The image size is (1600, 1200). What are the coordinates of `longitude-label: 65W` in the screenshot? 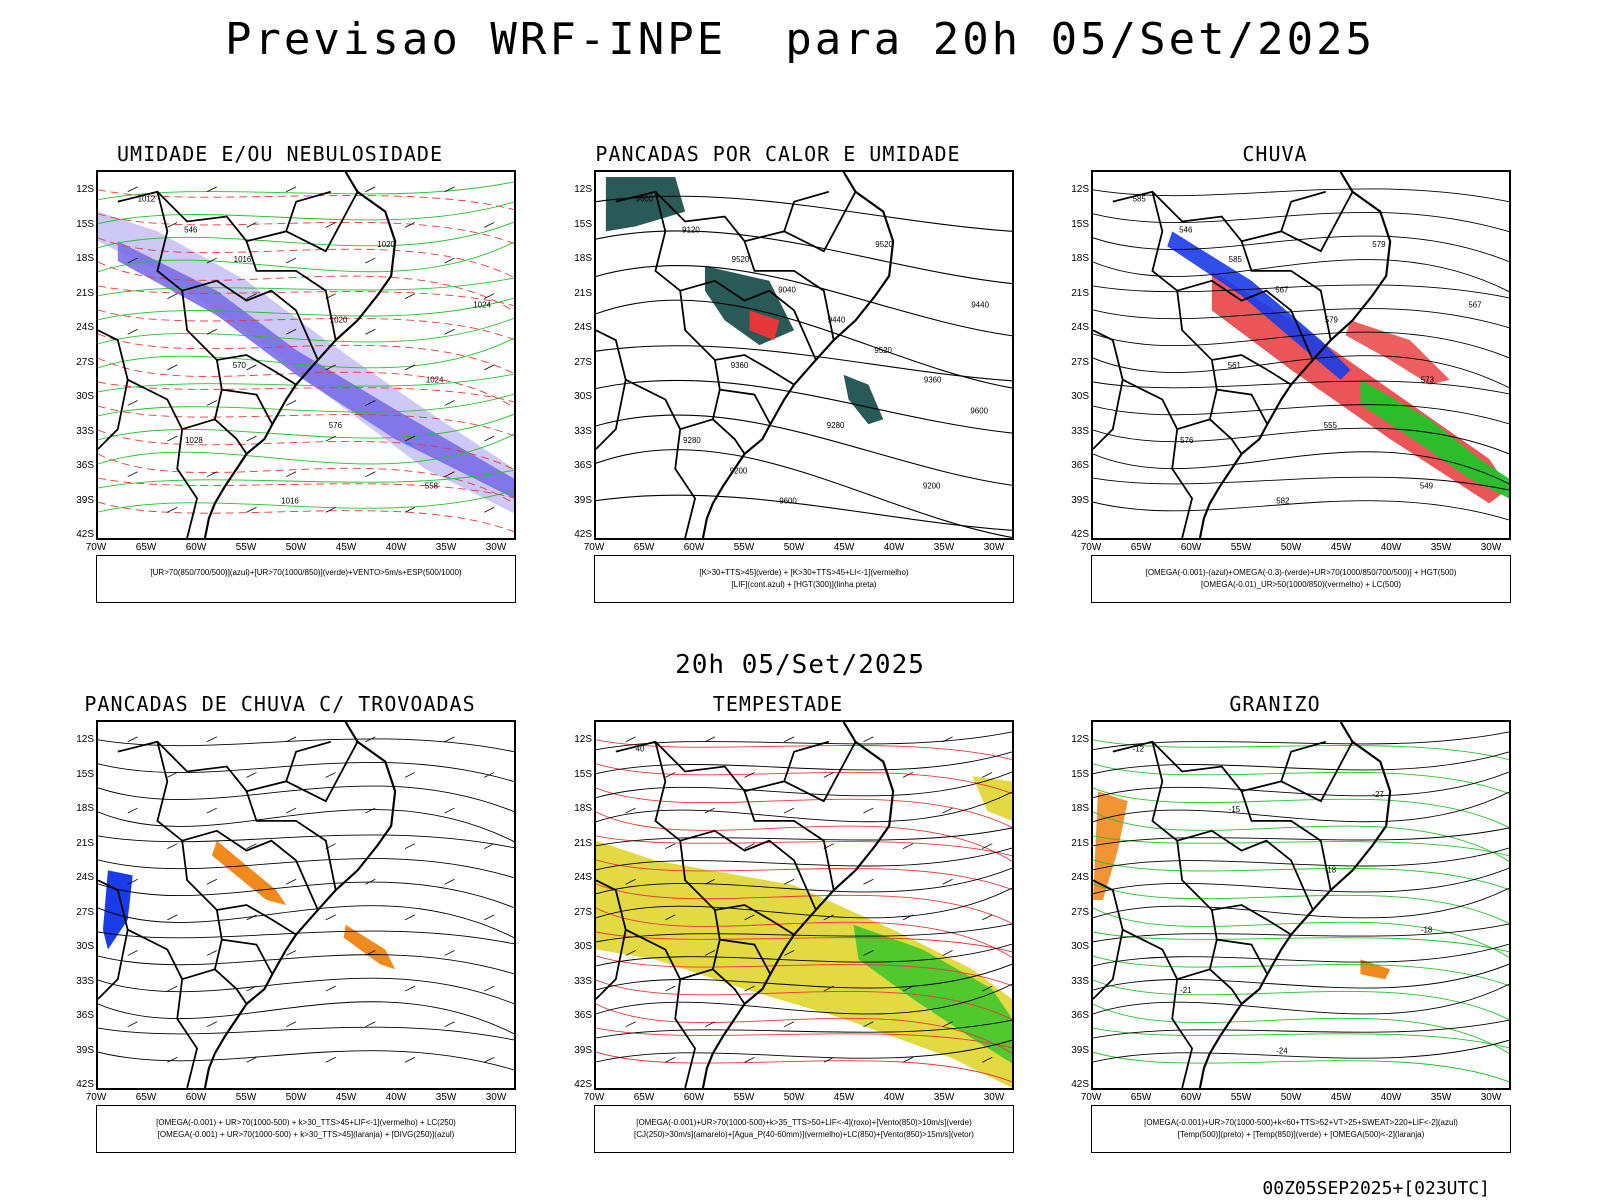 It's located at (1141, 1097).